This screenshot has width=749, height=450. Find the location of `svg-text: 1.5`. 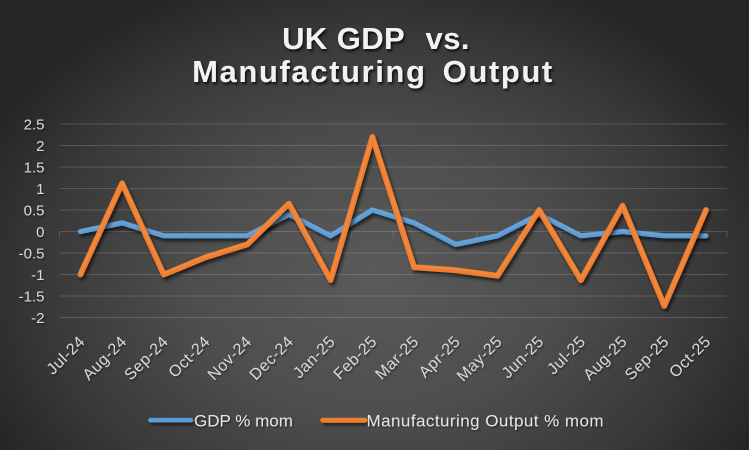

svg-text: 1.5 is located at coordinates (34, 167).